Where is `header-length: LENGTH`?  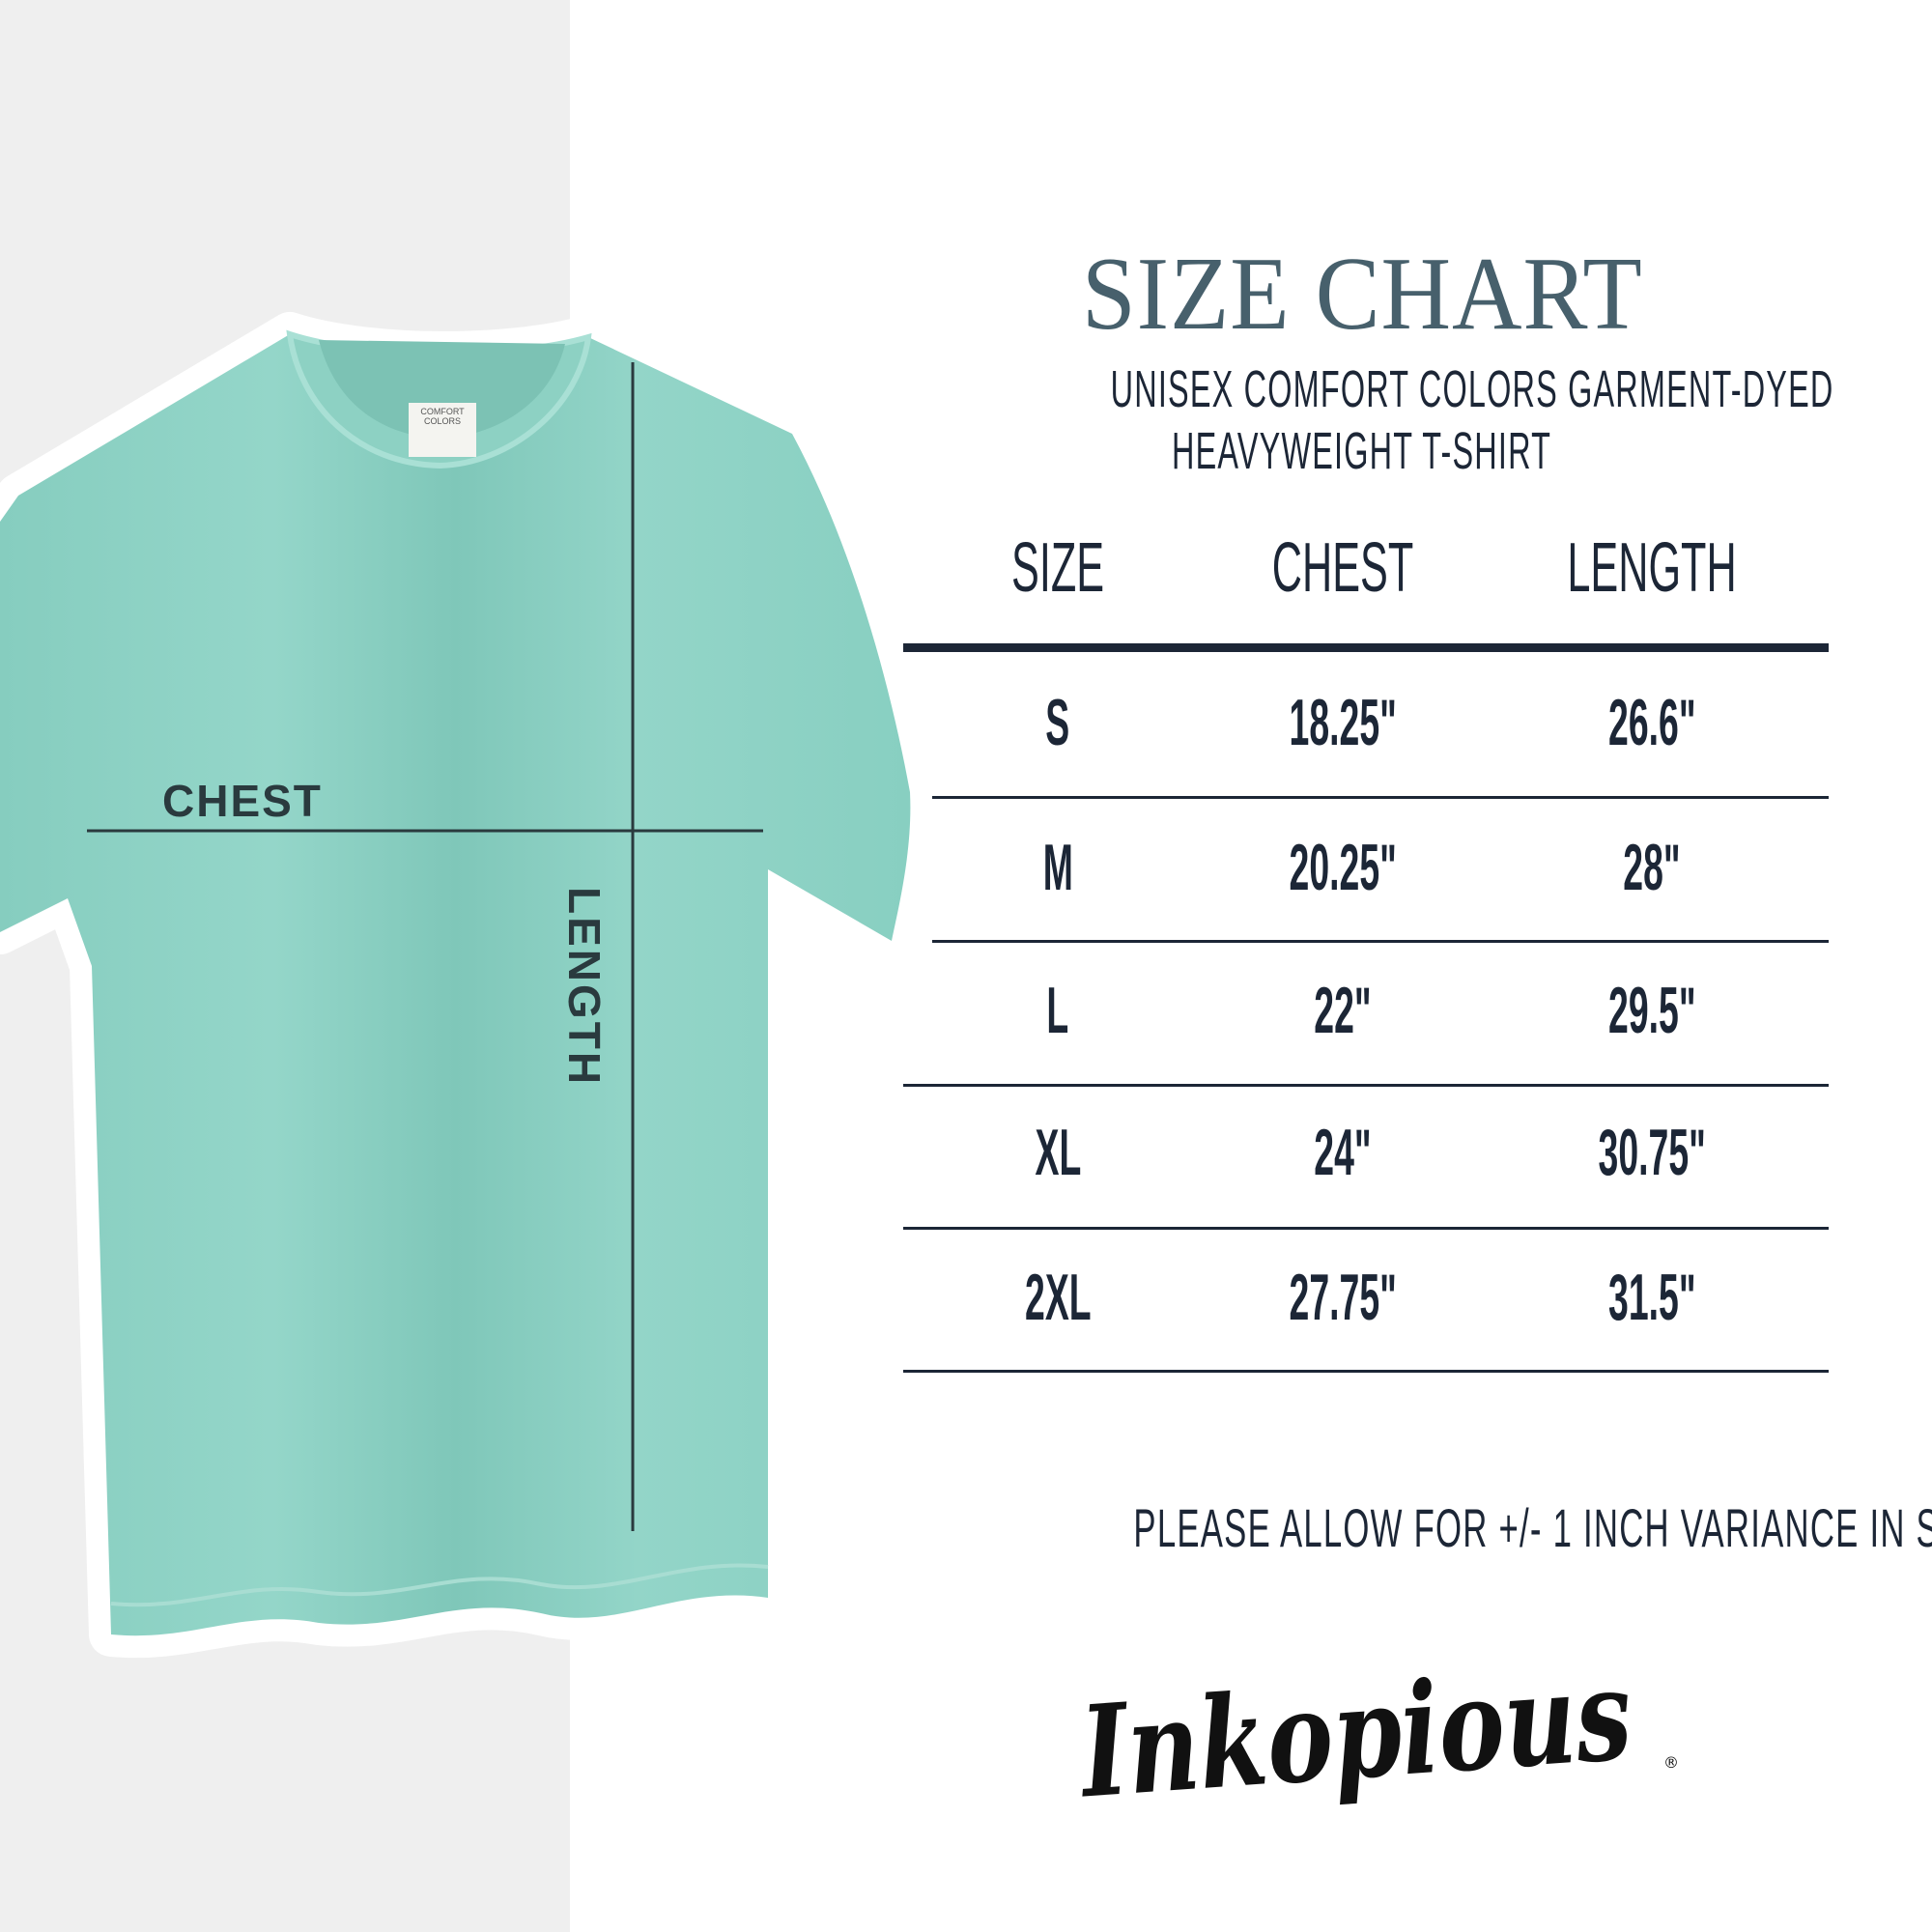 header-length: LENGTH is located at coordinates (1652, 568).